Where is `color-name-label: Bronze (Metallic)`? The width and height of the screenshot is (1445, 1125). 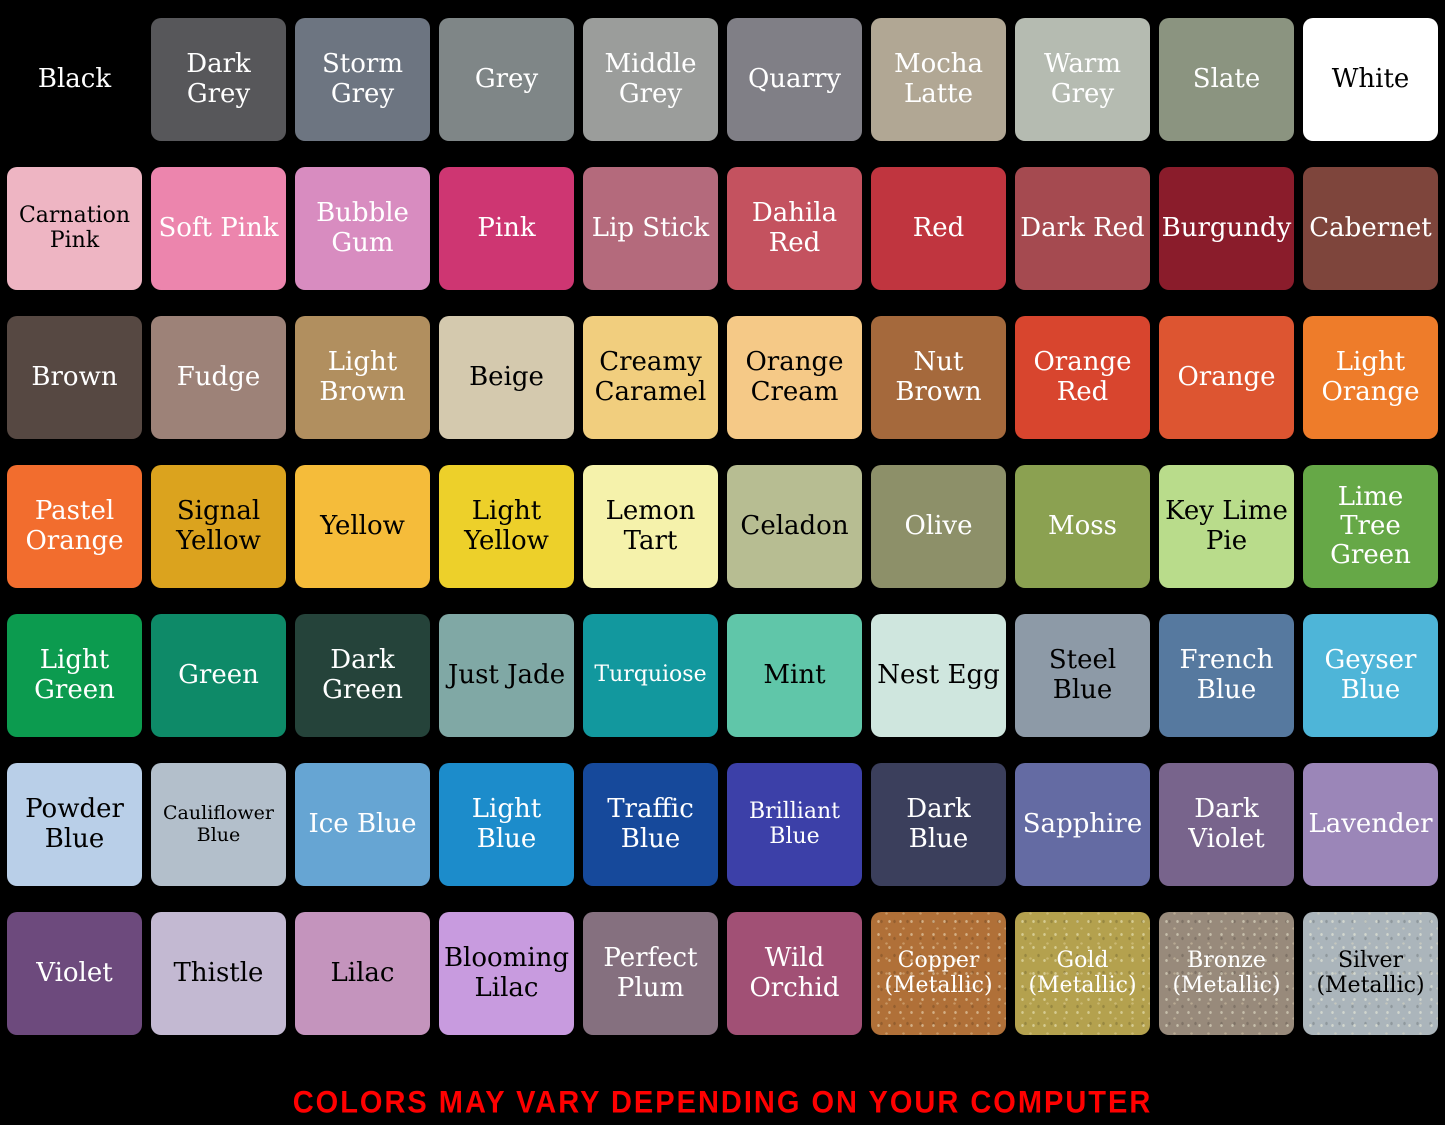 color-name-label: Bronze (Metallic) is located at coordinates (1226, 972).